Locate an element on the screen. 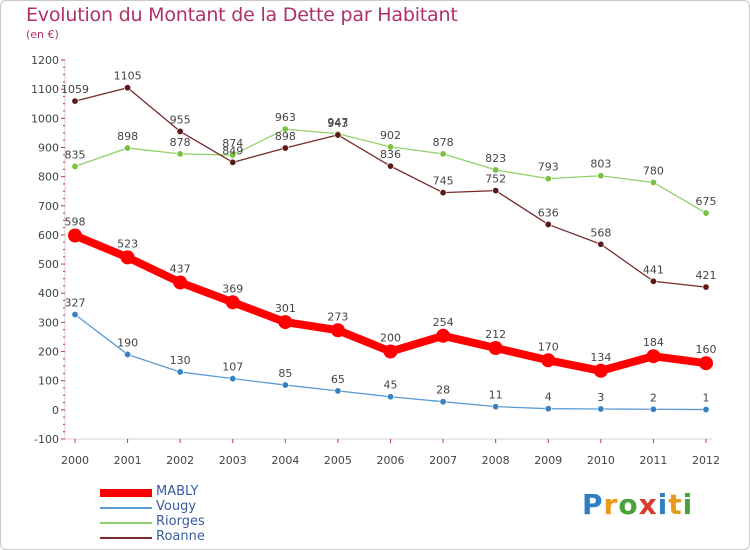  data-label: 874 is located at coordinates (232, 143).